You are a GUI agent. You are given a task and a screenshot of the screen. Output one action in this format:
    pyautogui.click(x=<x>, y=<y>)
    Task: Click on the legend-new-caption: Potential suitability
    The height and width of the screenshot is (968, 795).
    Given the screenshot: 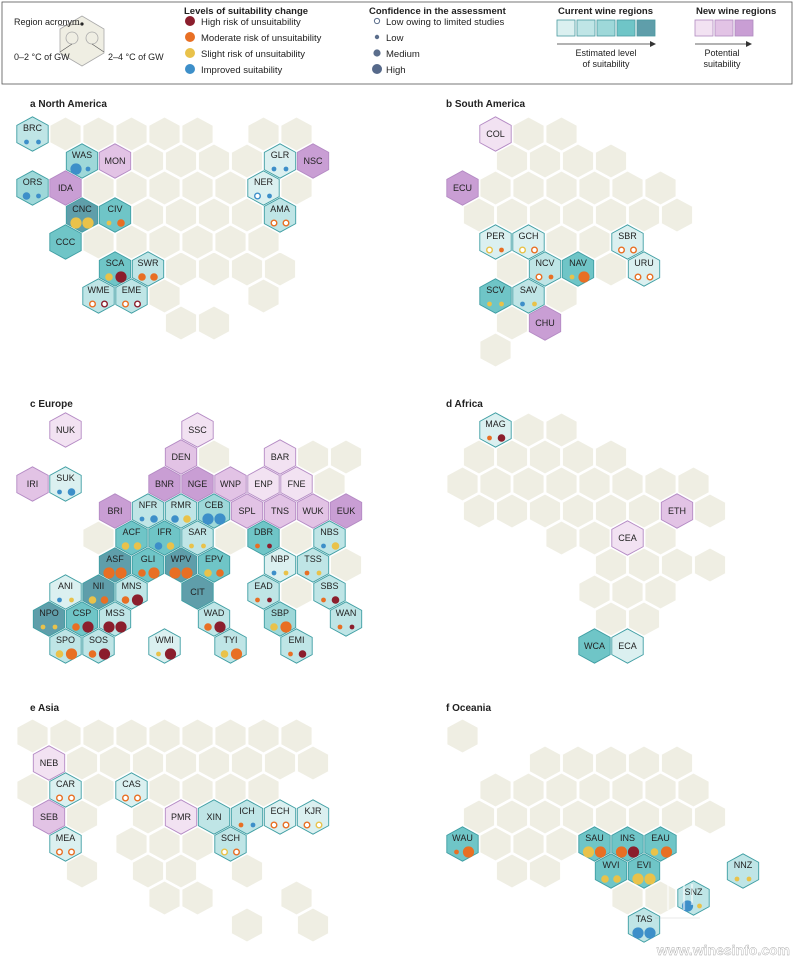 What is the action you would take?
    pyautogui.click(x=722, y=58)
    